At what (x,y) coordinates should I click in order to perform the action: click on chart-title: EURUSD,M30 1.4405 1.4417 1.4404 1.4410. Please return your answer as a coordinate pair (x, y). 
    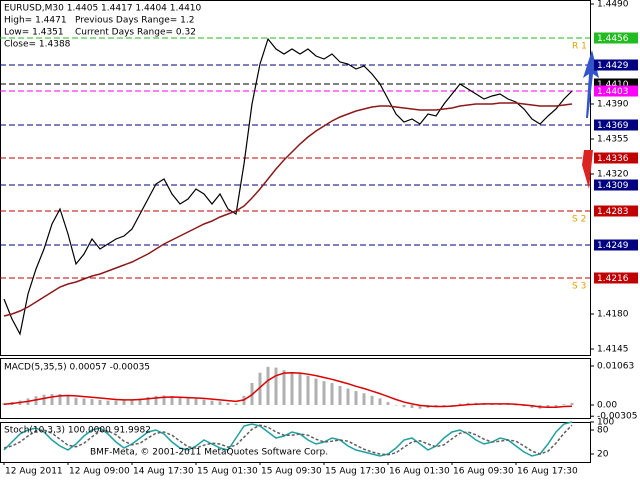
    Looking at the image, I should click on (103, 9).